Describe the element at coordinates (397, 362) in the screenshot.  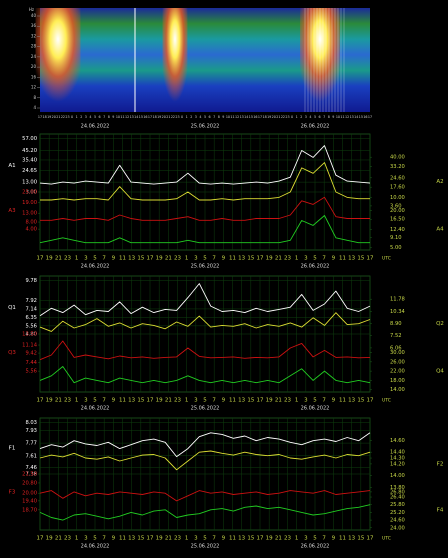
I see `y-tick-label: 26.00` at that location.